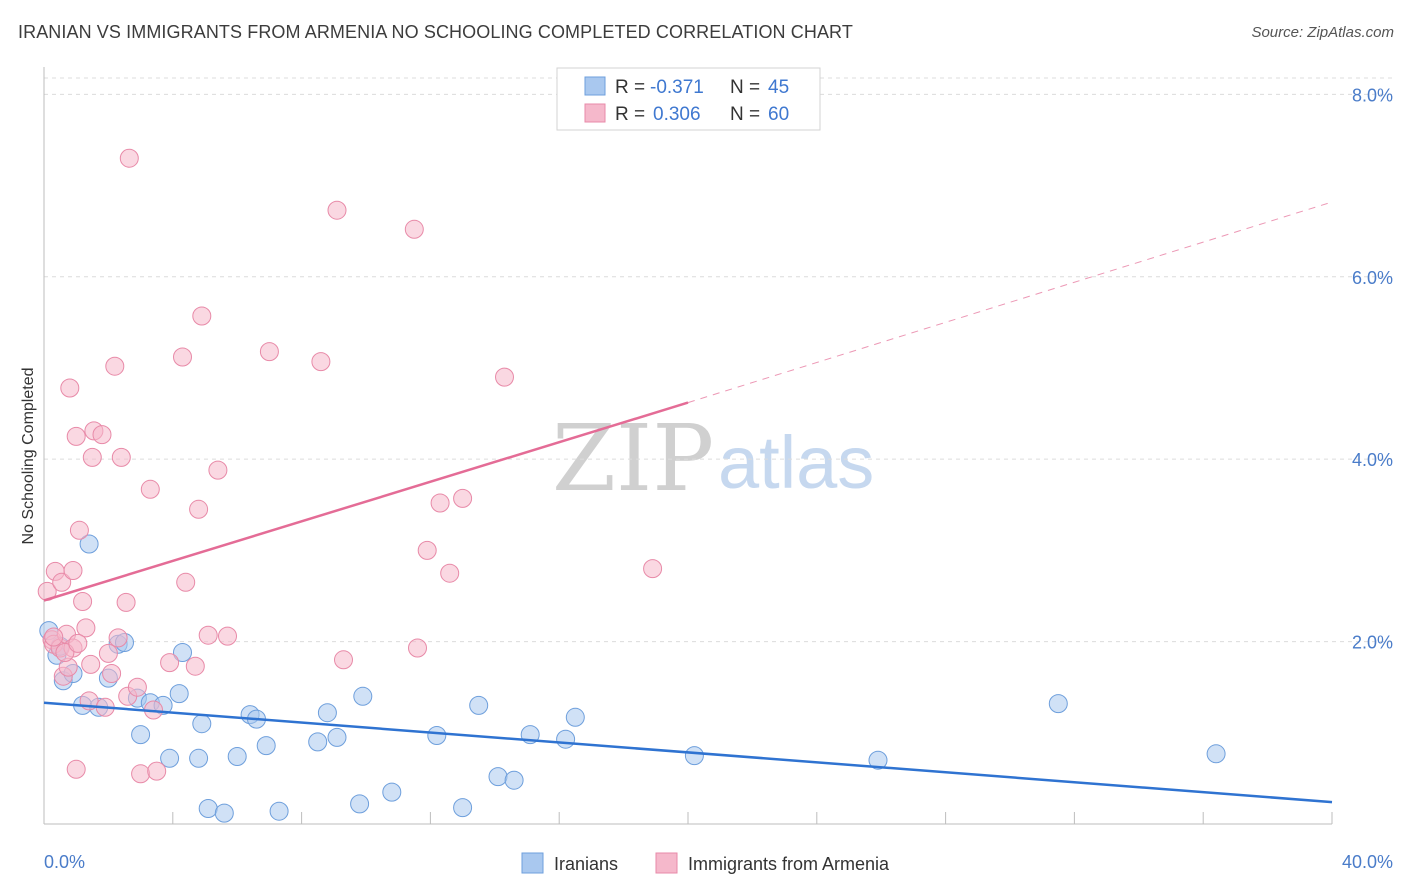 This screenshot has width=1406, height=892. I want to click on legend-n-value-2: 60, so click(778, 114).